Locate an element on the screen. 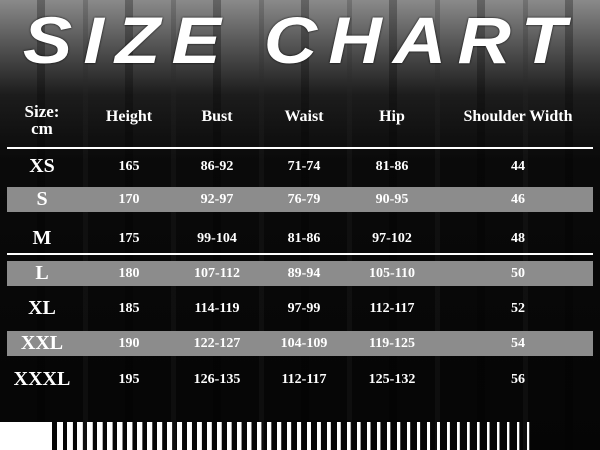 The image size is (600, 450). cell-hip: 125-132 is located at coordinates (392, 379).